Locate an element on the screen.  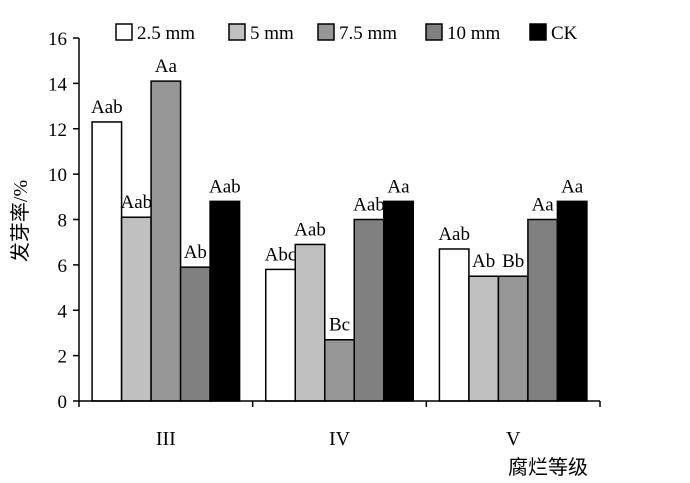
y-tick-label: 10 is located at coordinates (57, 175).